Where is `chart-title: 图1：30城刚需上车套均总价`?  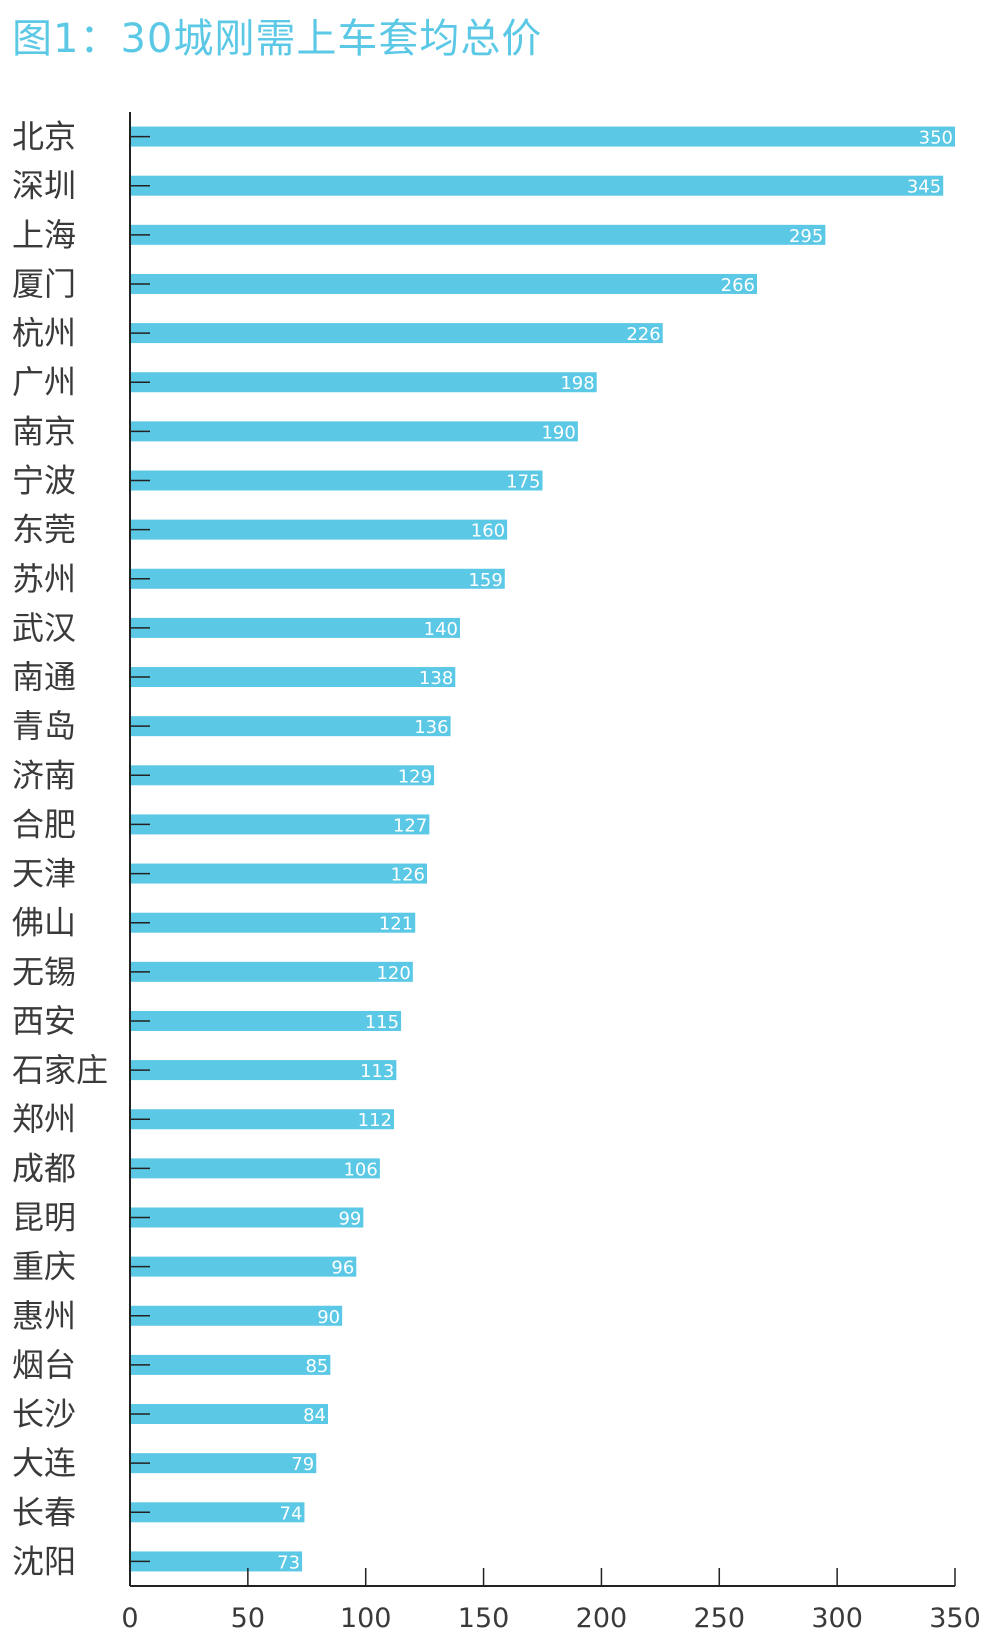 chart-title: 图1：30城刚需上车套均总价 is located at coordinates (277, 39).